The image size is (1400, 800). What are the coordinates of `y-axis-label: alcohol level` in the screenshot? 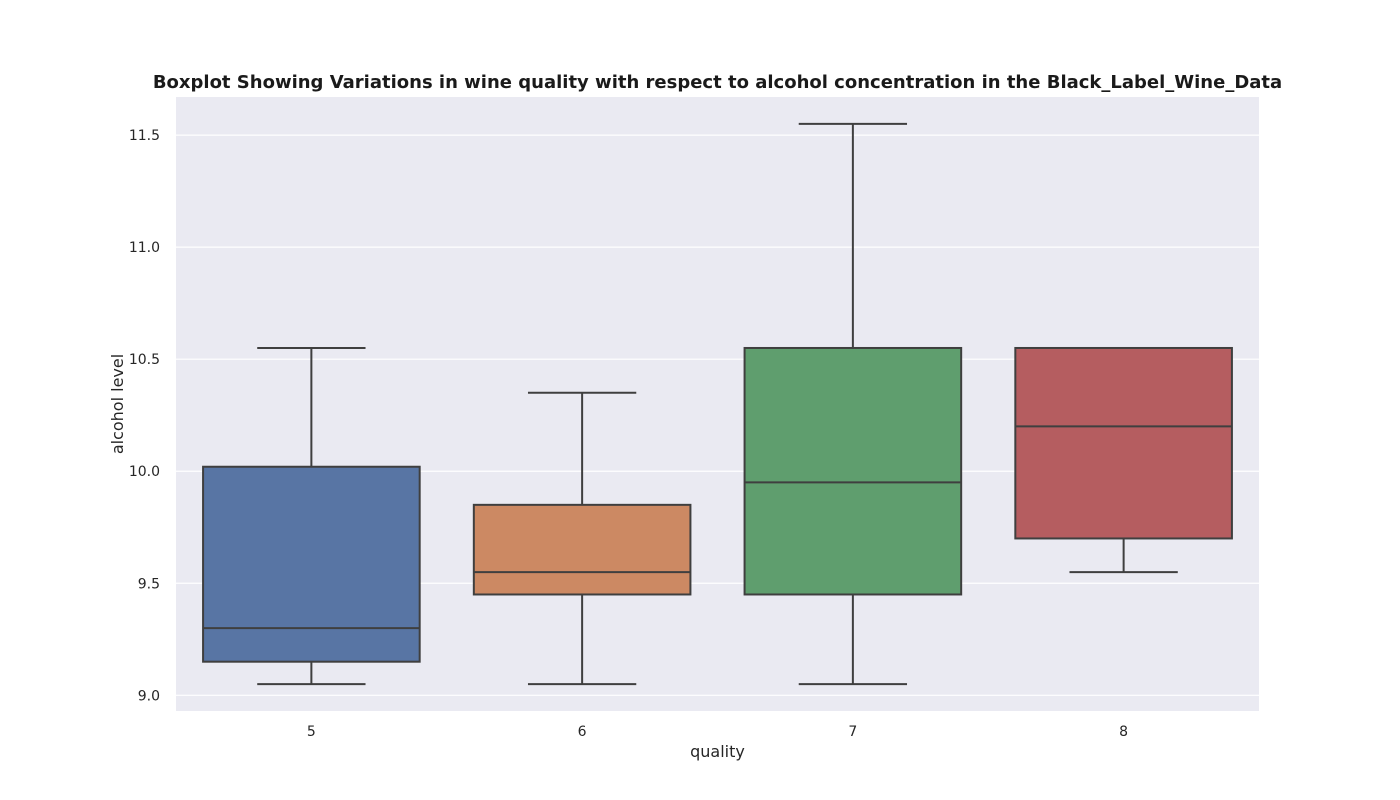 It's located at (117, 404).